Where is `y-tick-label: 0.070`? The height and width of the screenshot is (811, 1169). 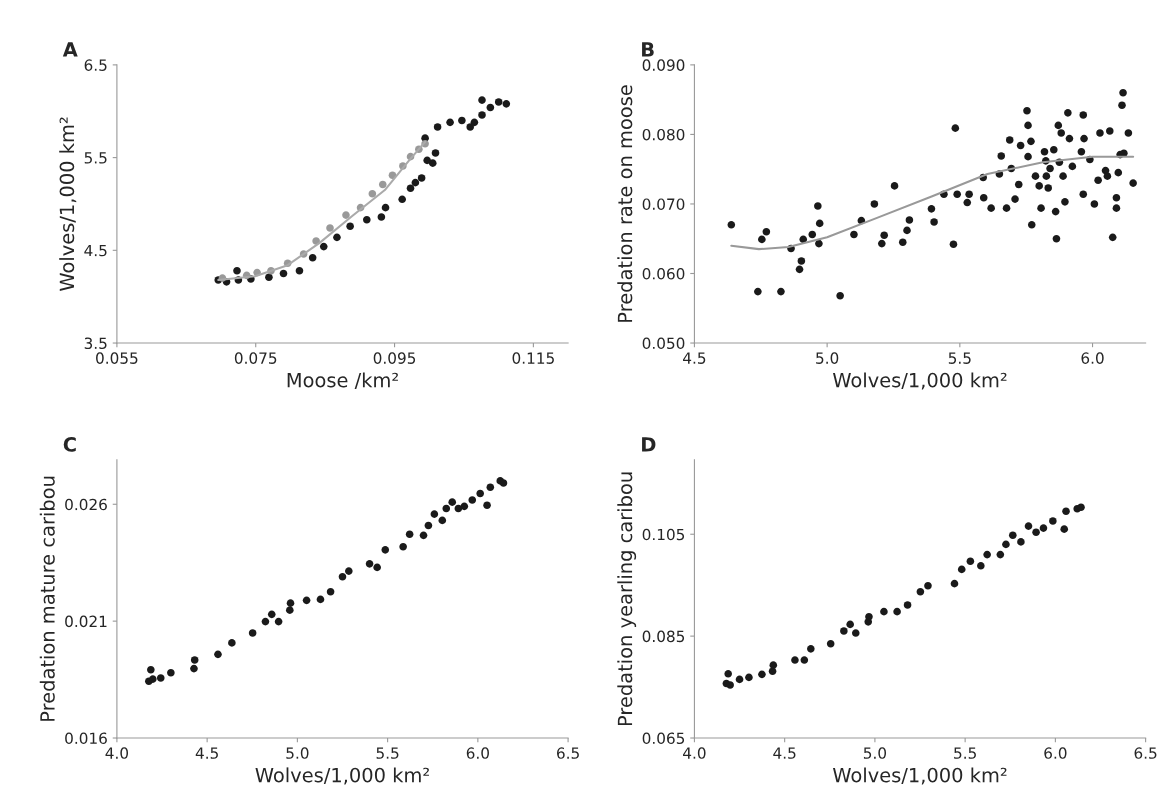
y-tick-label: 0.070 is located at coordinates (663, 204).